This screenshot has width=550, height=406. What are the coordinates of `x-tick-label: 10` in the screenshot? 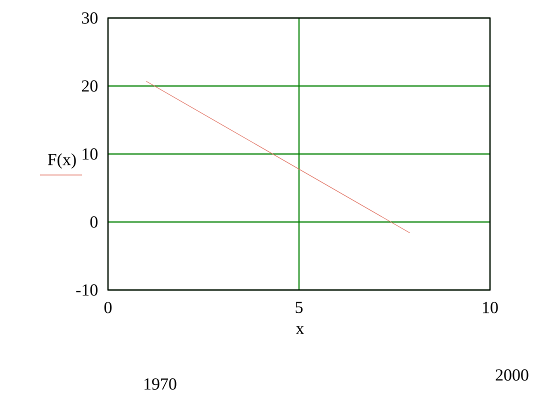 It's located at (490, 308).